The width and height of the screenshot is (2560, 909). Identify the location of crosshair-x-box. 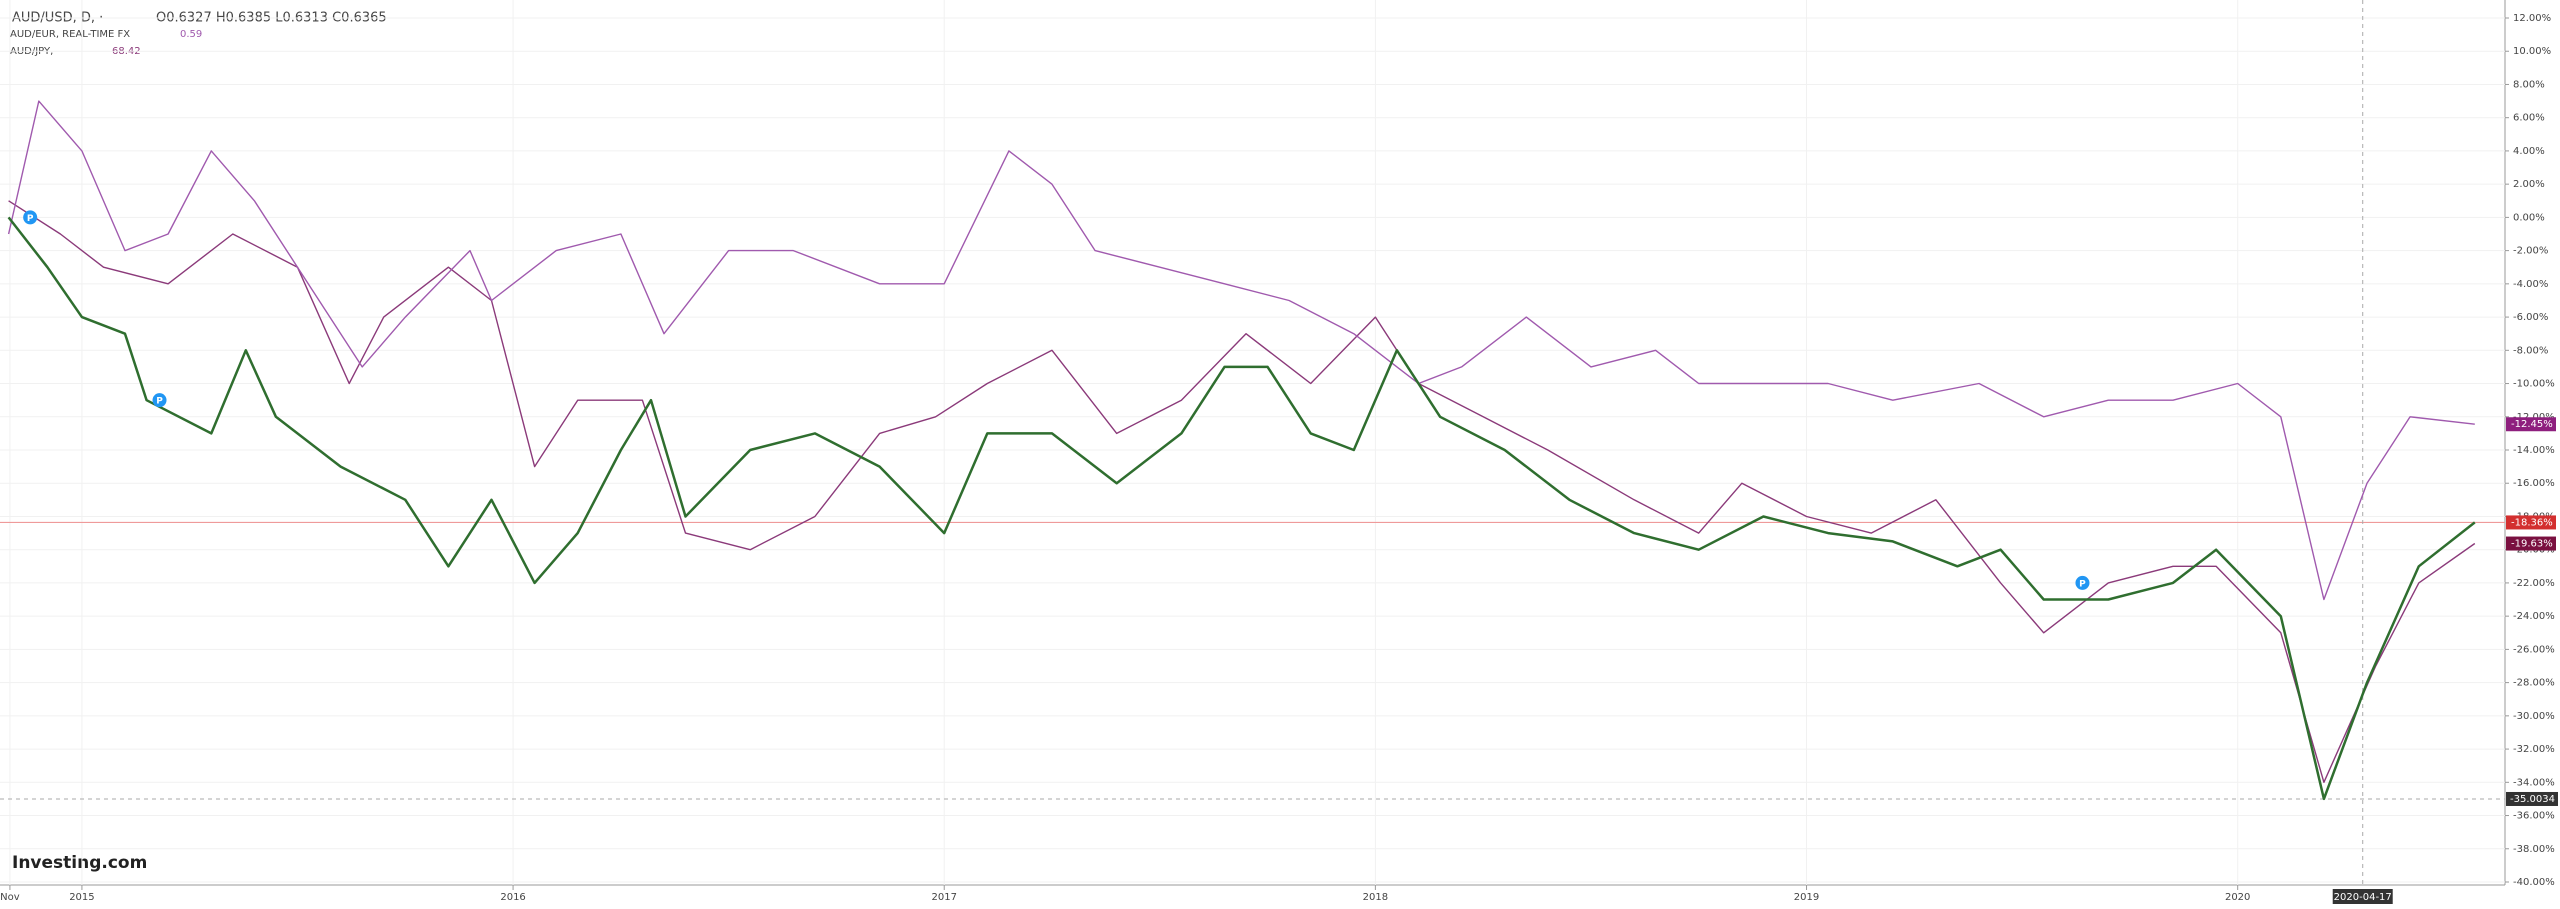
(2362, 896).